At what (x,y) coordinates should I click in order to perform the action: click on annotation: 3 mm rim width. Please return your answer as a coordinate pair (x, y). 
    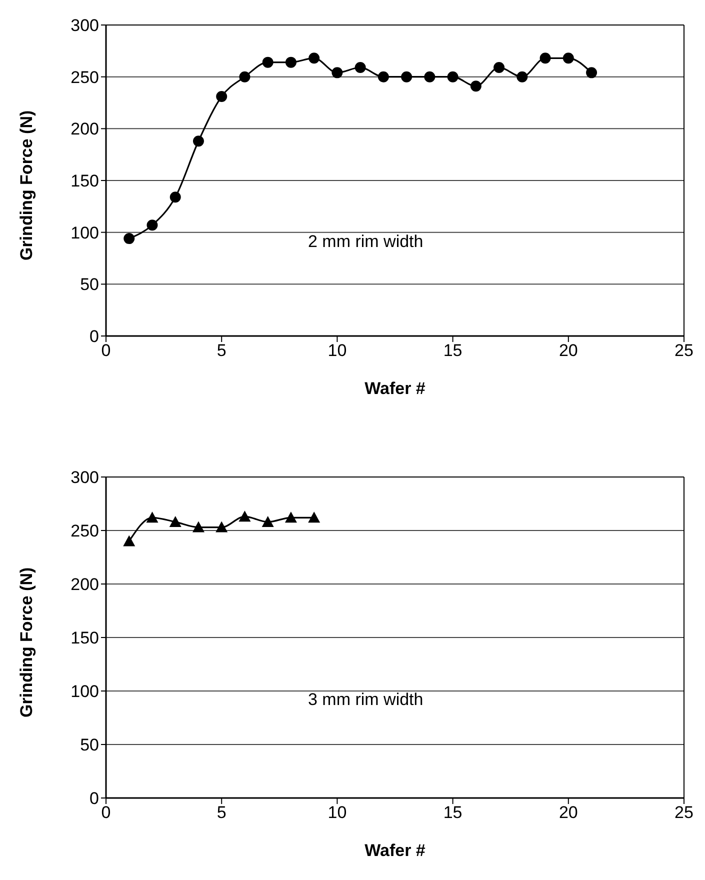
    Looking at the image, I should click on (366, 700).